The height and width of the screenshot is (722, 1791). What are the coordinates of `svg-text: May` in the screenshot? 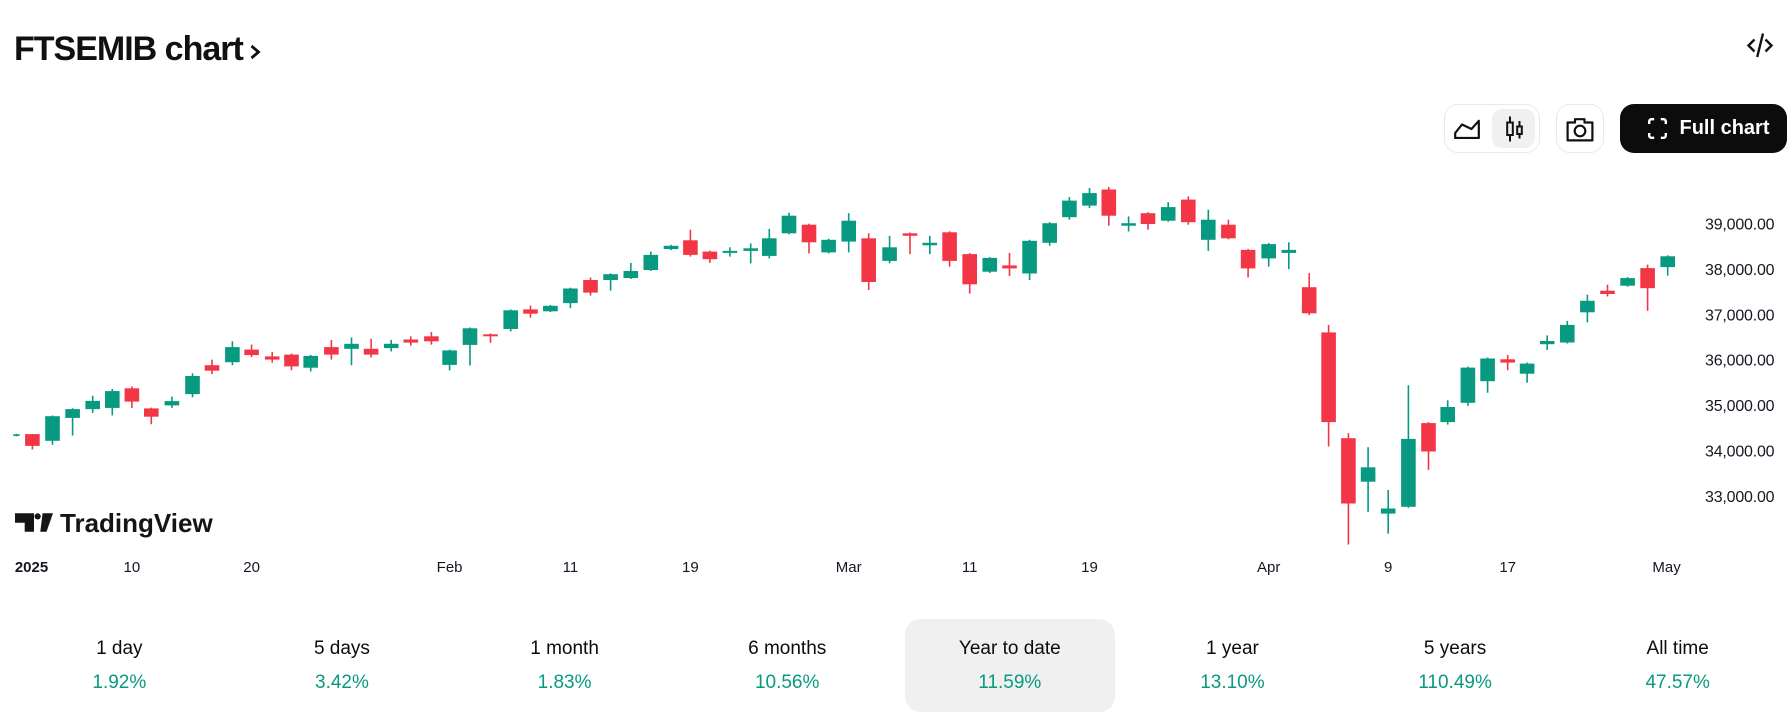 It's located at (1666, 567).